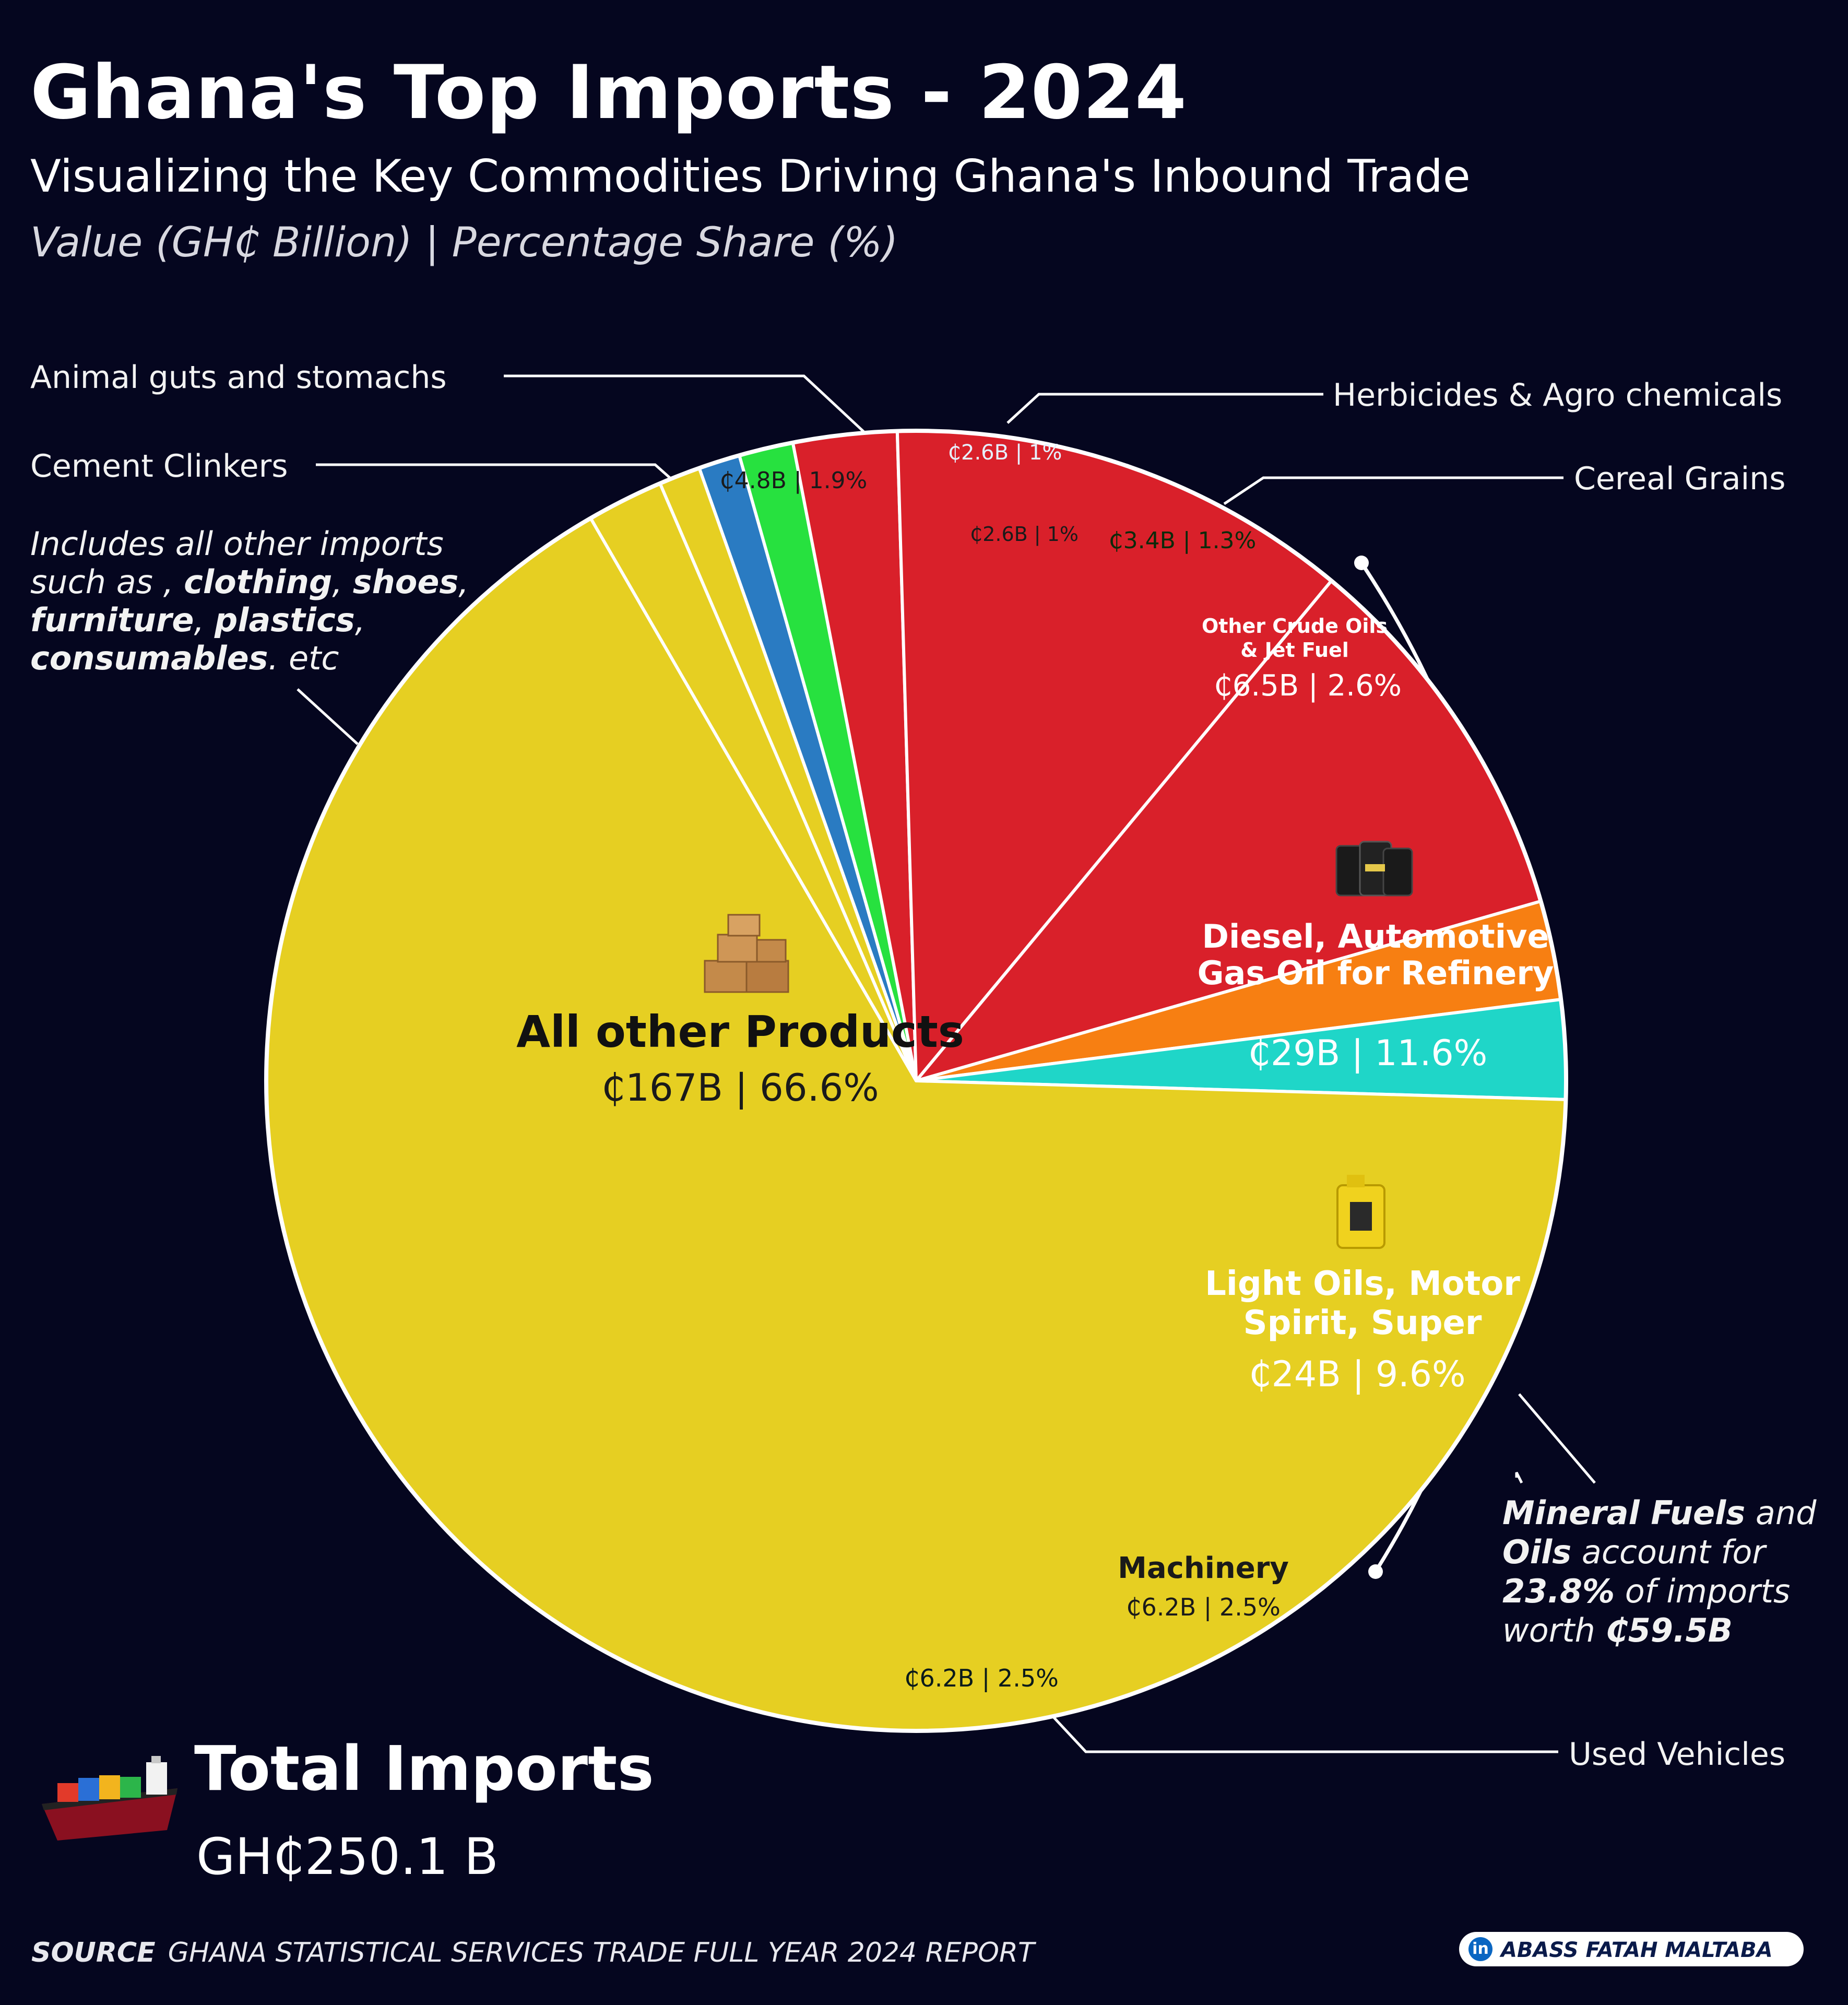 The image size is (1848, 2005). I want to click on total-imports-value: GH₵250.1 B, so click(347, 1856).